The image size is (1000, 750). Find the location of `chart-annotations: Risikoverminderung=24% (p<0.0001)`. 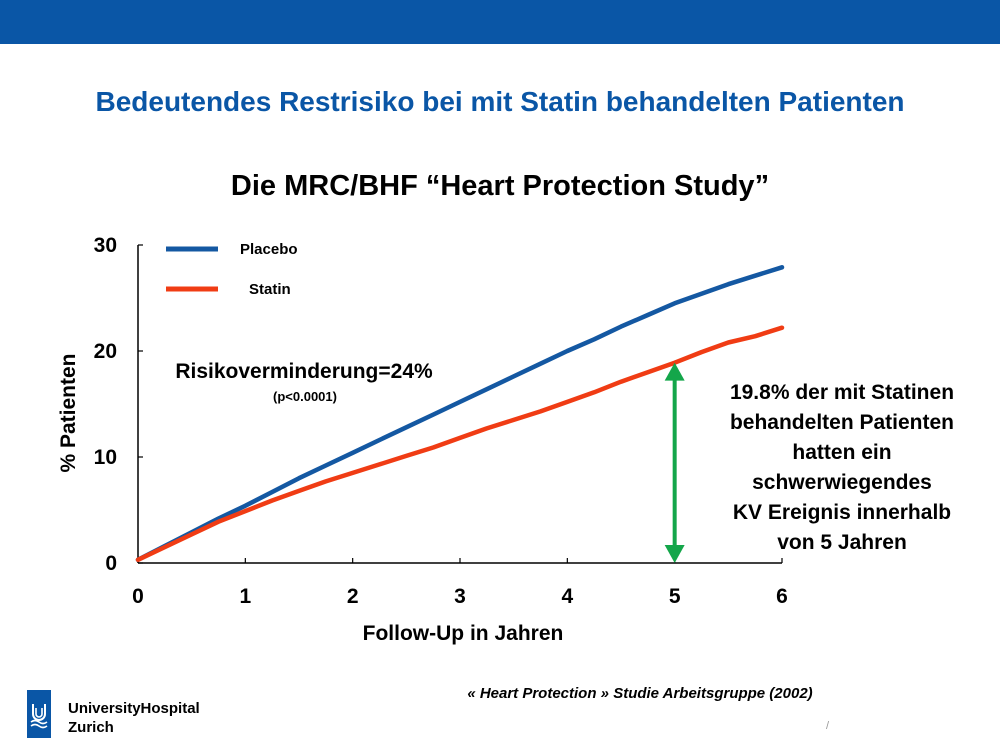

chart-annotations: Risikoverminderung=24% (p<0.0001) is located at coordinates (304, 382).